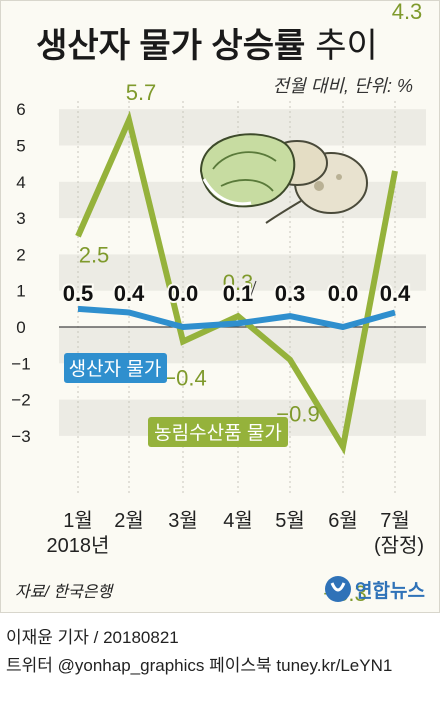  What do you see at coordinates (346, 46) in the screenshot?
I see `chart-title-suffix: 추이` at bounding box center [346, 46].